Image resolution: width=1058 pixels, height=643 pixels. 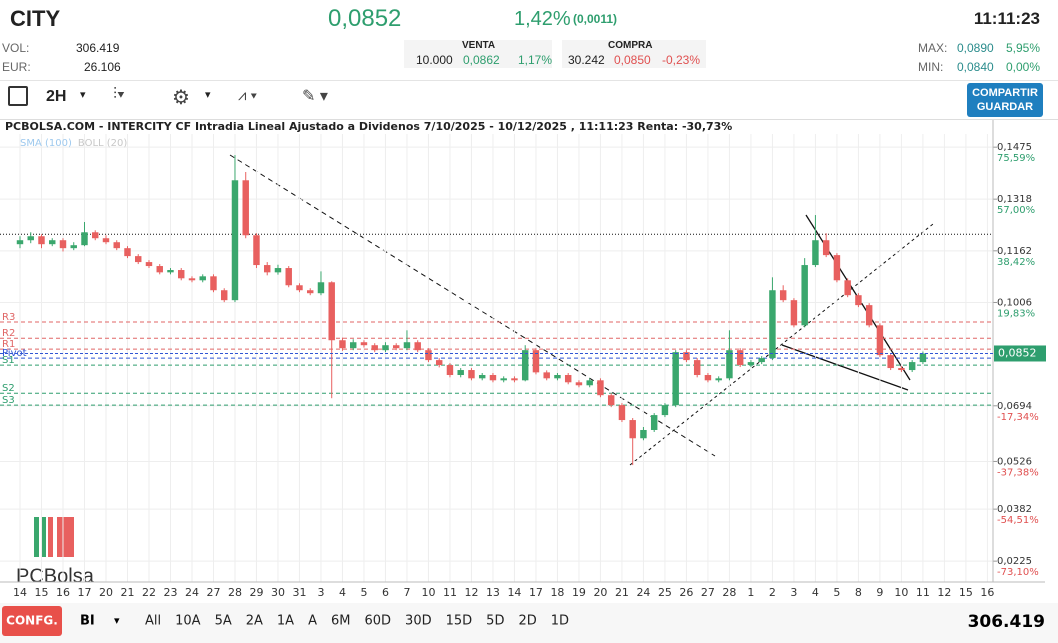 What do you see at coordinates (8, 344) in the screenshot?
I see `level-label: R1` at bounding box center [8, 344].